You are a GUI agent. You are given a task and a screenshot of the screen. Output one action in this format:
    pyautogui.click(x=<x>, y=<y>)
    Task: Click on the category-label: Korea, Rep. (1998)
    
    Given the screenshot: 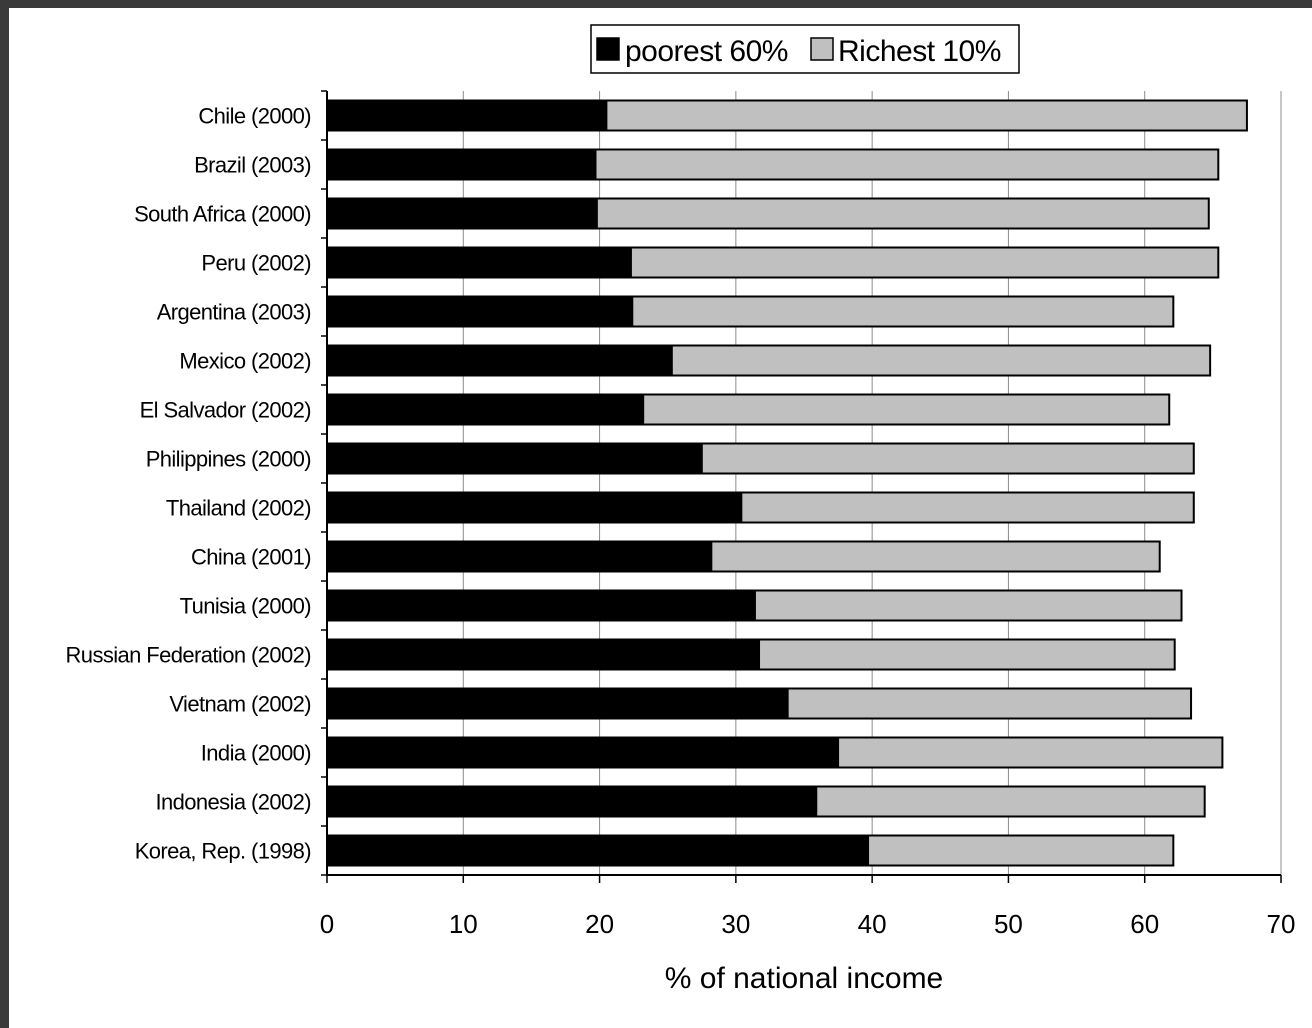 What is the action you would take?
    pyautogui.click(x=223, y=851)
    